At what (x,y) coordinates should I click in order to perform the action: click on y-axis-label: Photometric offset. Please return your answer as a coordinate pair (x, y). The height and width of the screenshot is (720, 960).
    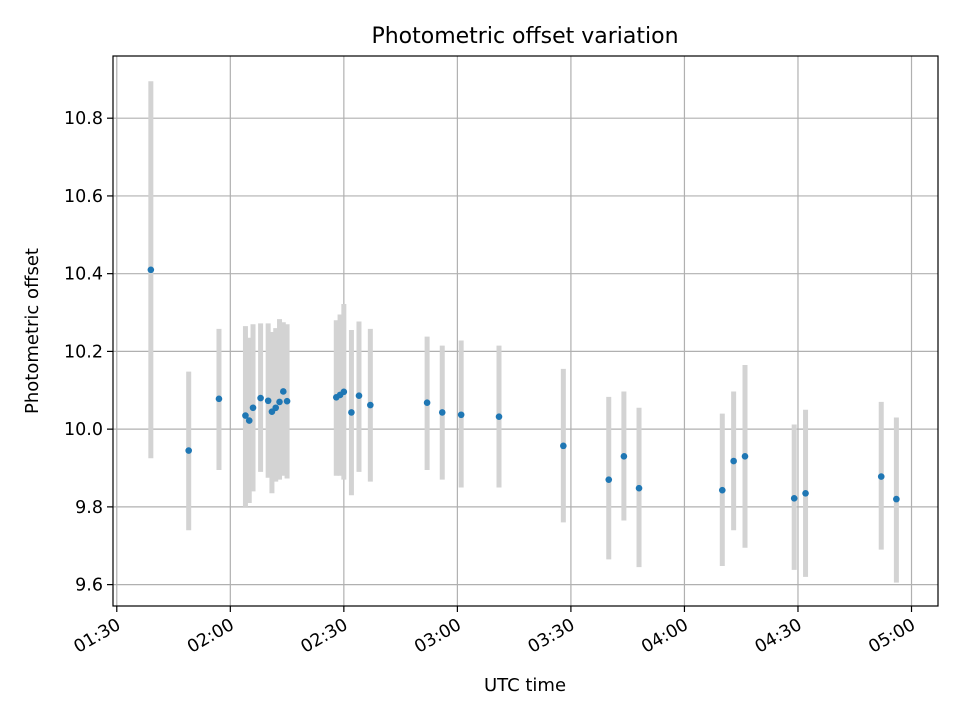
    Looking at the image, I should click on (32, 331).